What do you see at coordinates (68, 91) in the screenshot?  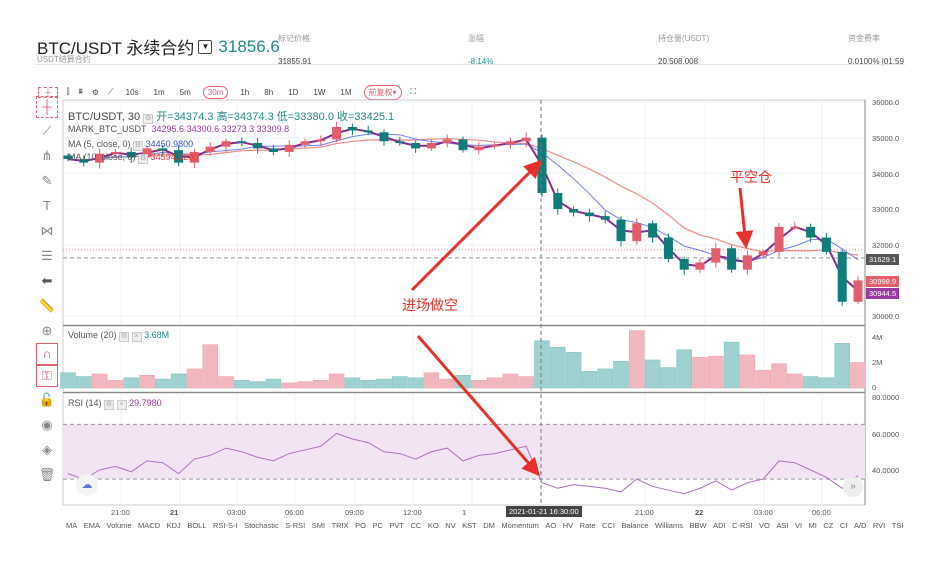 I see `candle-type-icon: ⫿` at bounding box center [68, 91].